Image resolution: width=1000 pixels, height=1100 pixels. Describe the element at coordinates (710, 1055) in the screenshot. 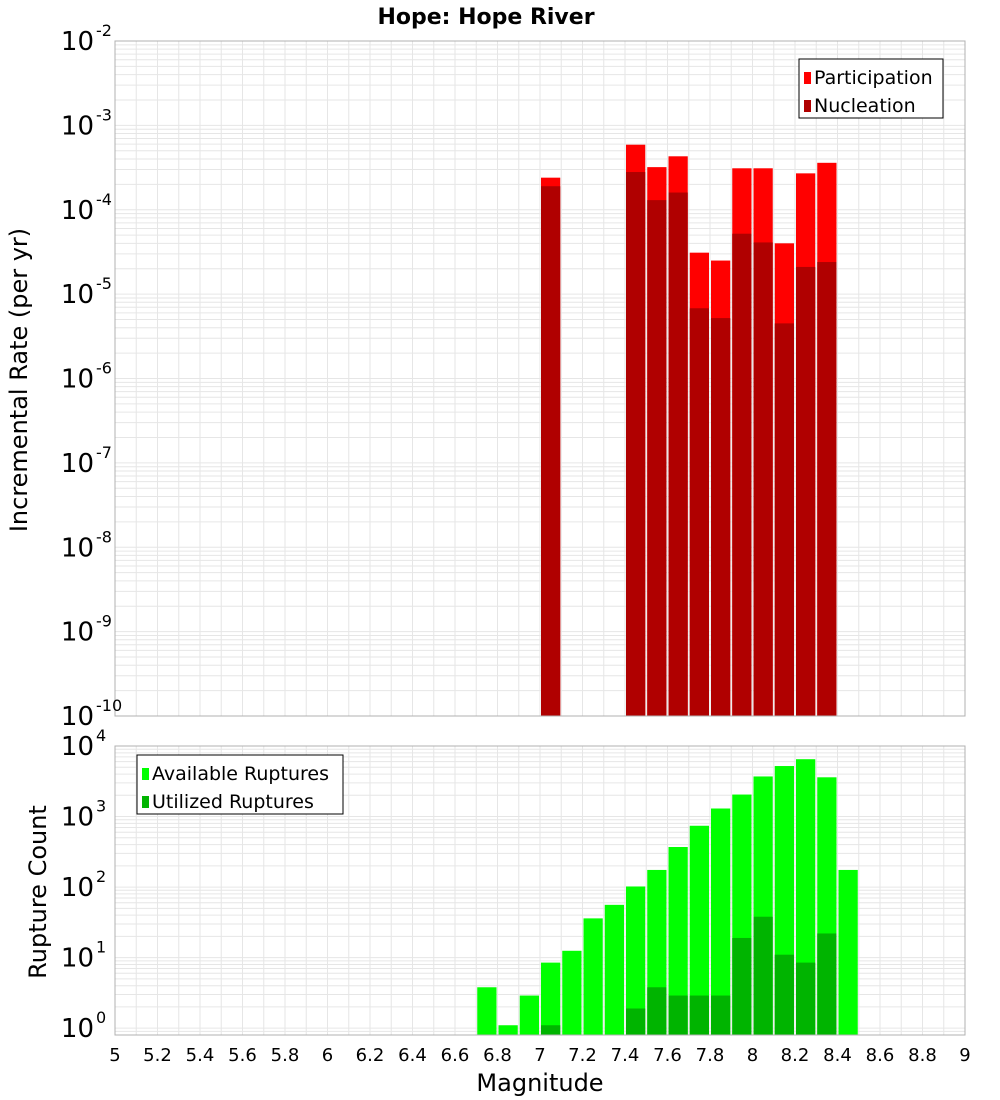

I see `x-tick-label: 7.8` at that location.